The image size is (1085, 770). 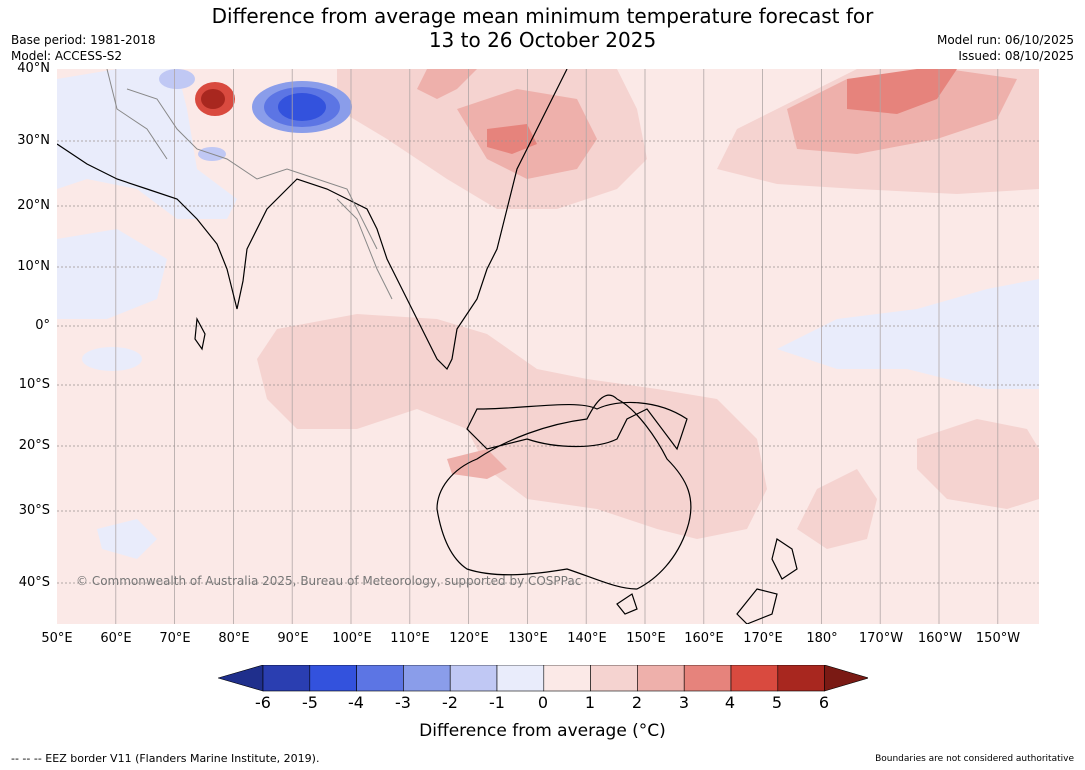 What do you see at coordinates (249, 184) in the screenshot?
I see `country-borders` at bounding box center [249, 184].